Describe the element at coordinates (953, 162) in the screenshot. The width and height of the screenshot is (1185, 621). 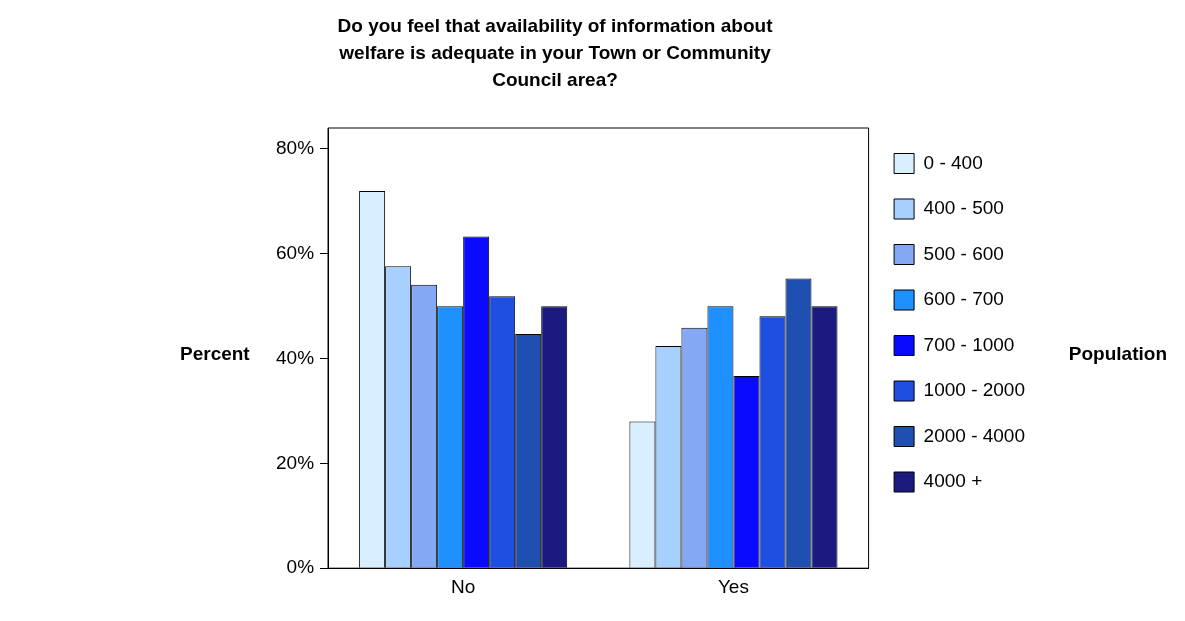
I see `legend-label: 0 - 400` at that location.